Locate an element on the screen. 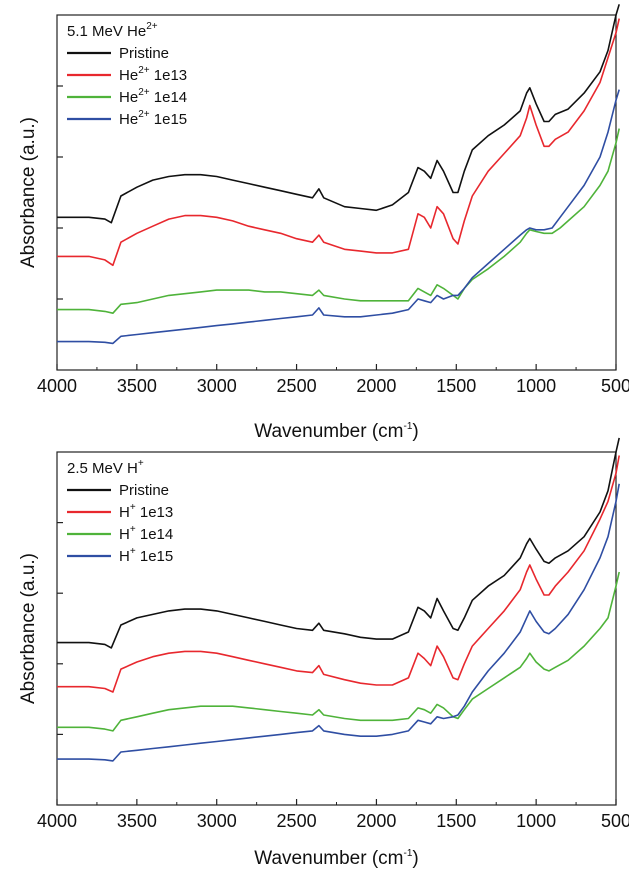 Image resolution: width=629 pixels, height=880 pixels. legend-entry-2: H+ 1e13 is located at coordinates (146, 511).